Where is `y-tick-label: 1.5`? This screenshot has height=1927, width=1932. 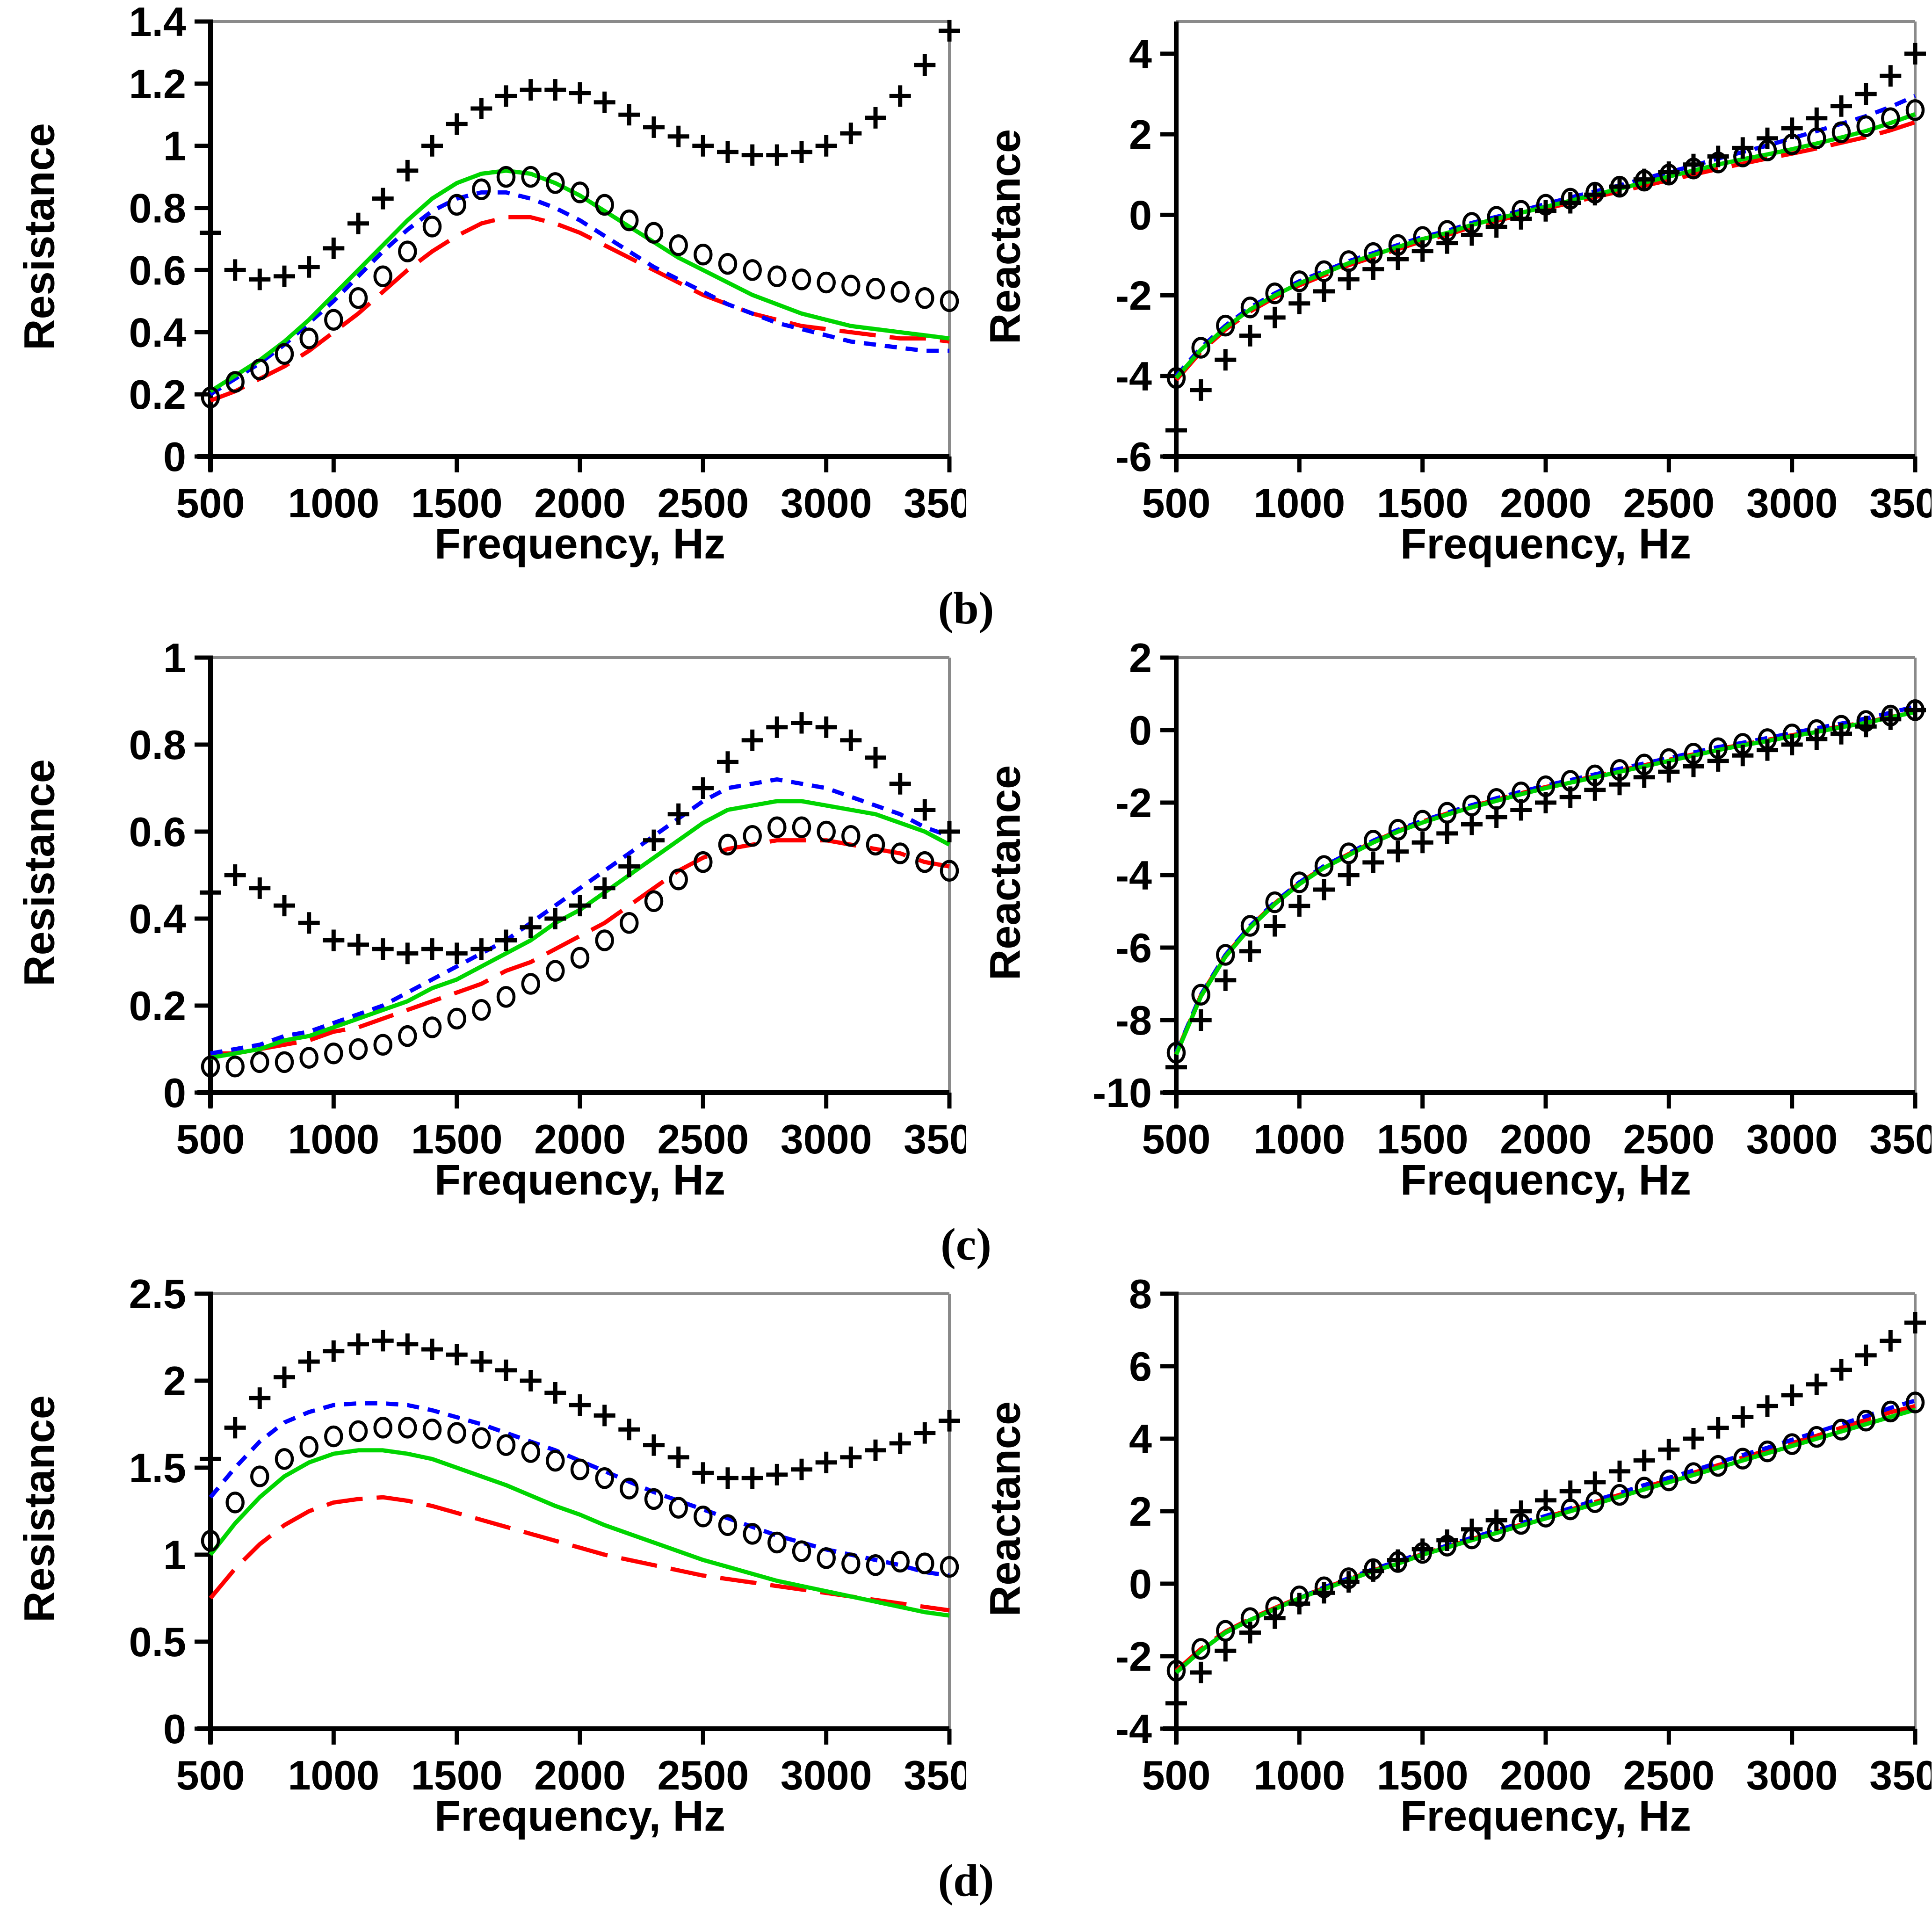
y-tick-label: 1.5 is located at coordinates (157, 1468).